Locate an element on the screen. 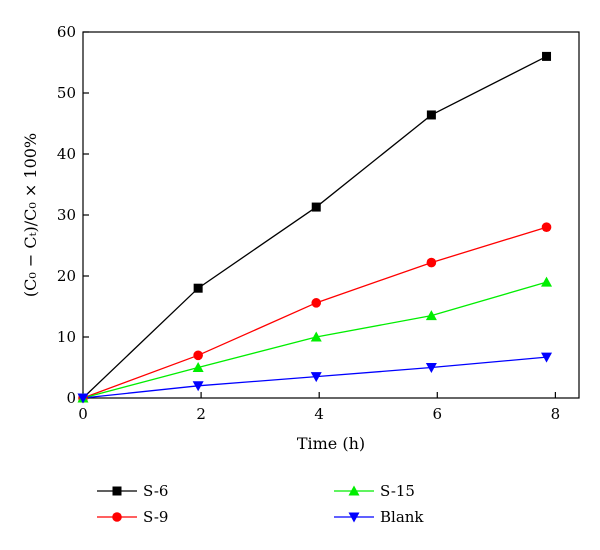  legend: S-6 S-9 S-15 Blank is located at coordinates (260, 504).